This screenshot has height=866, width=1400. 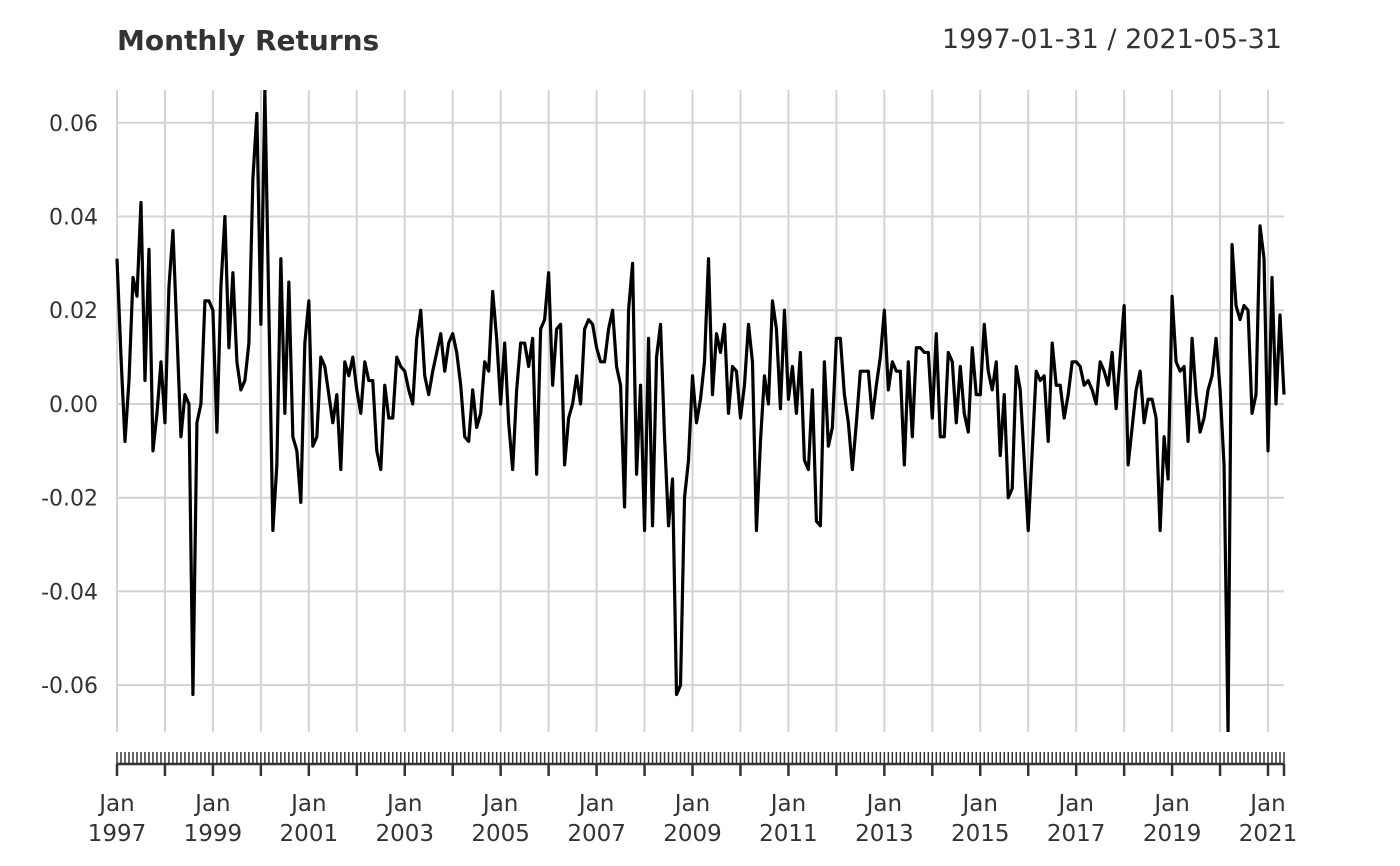 What do you see at coordinates (1172, 819) in the screenshot?
I see `x-tick-label: Jan 2019` at bounding box center [1172, 819].